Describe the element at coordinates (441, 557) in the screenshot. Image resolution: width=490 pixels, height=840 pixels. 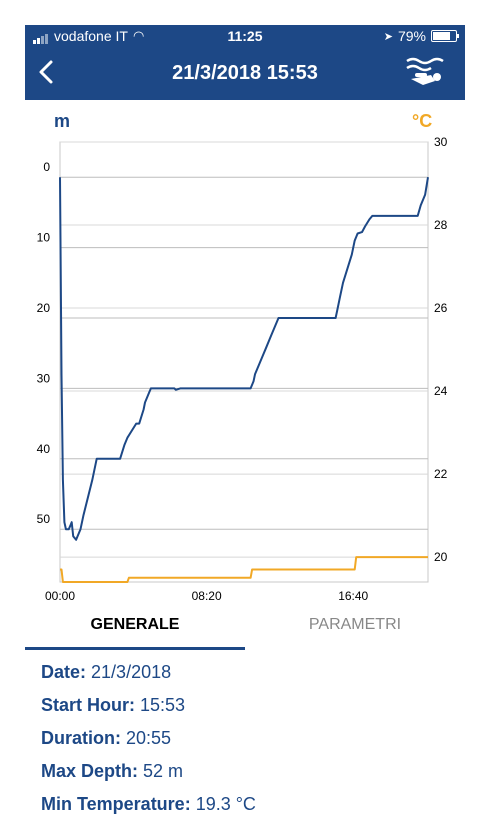
I see `temperature-tick-label: 20` at that location.